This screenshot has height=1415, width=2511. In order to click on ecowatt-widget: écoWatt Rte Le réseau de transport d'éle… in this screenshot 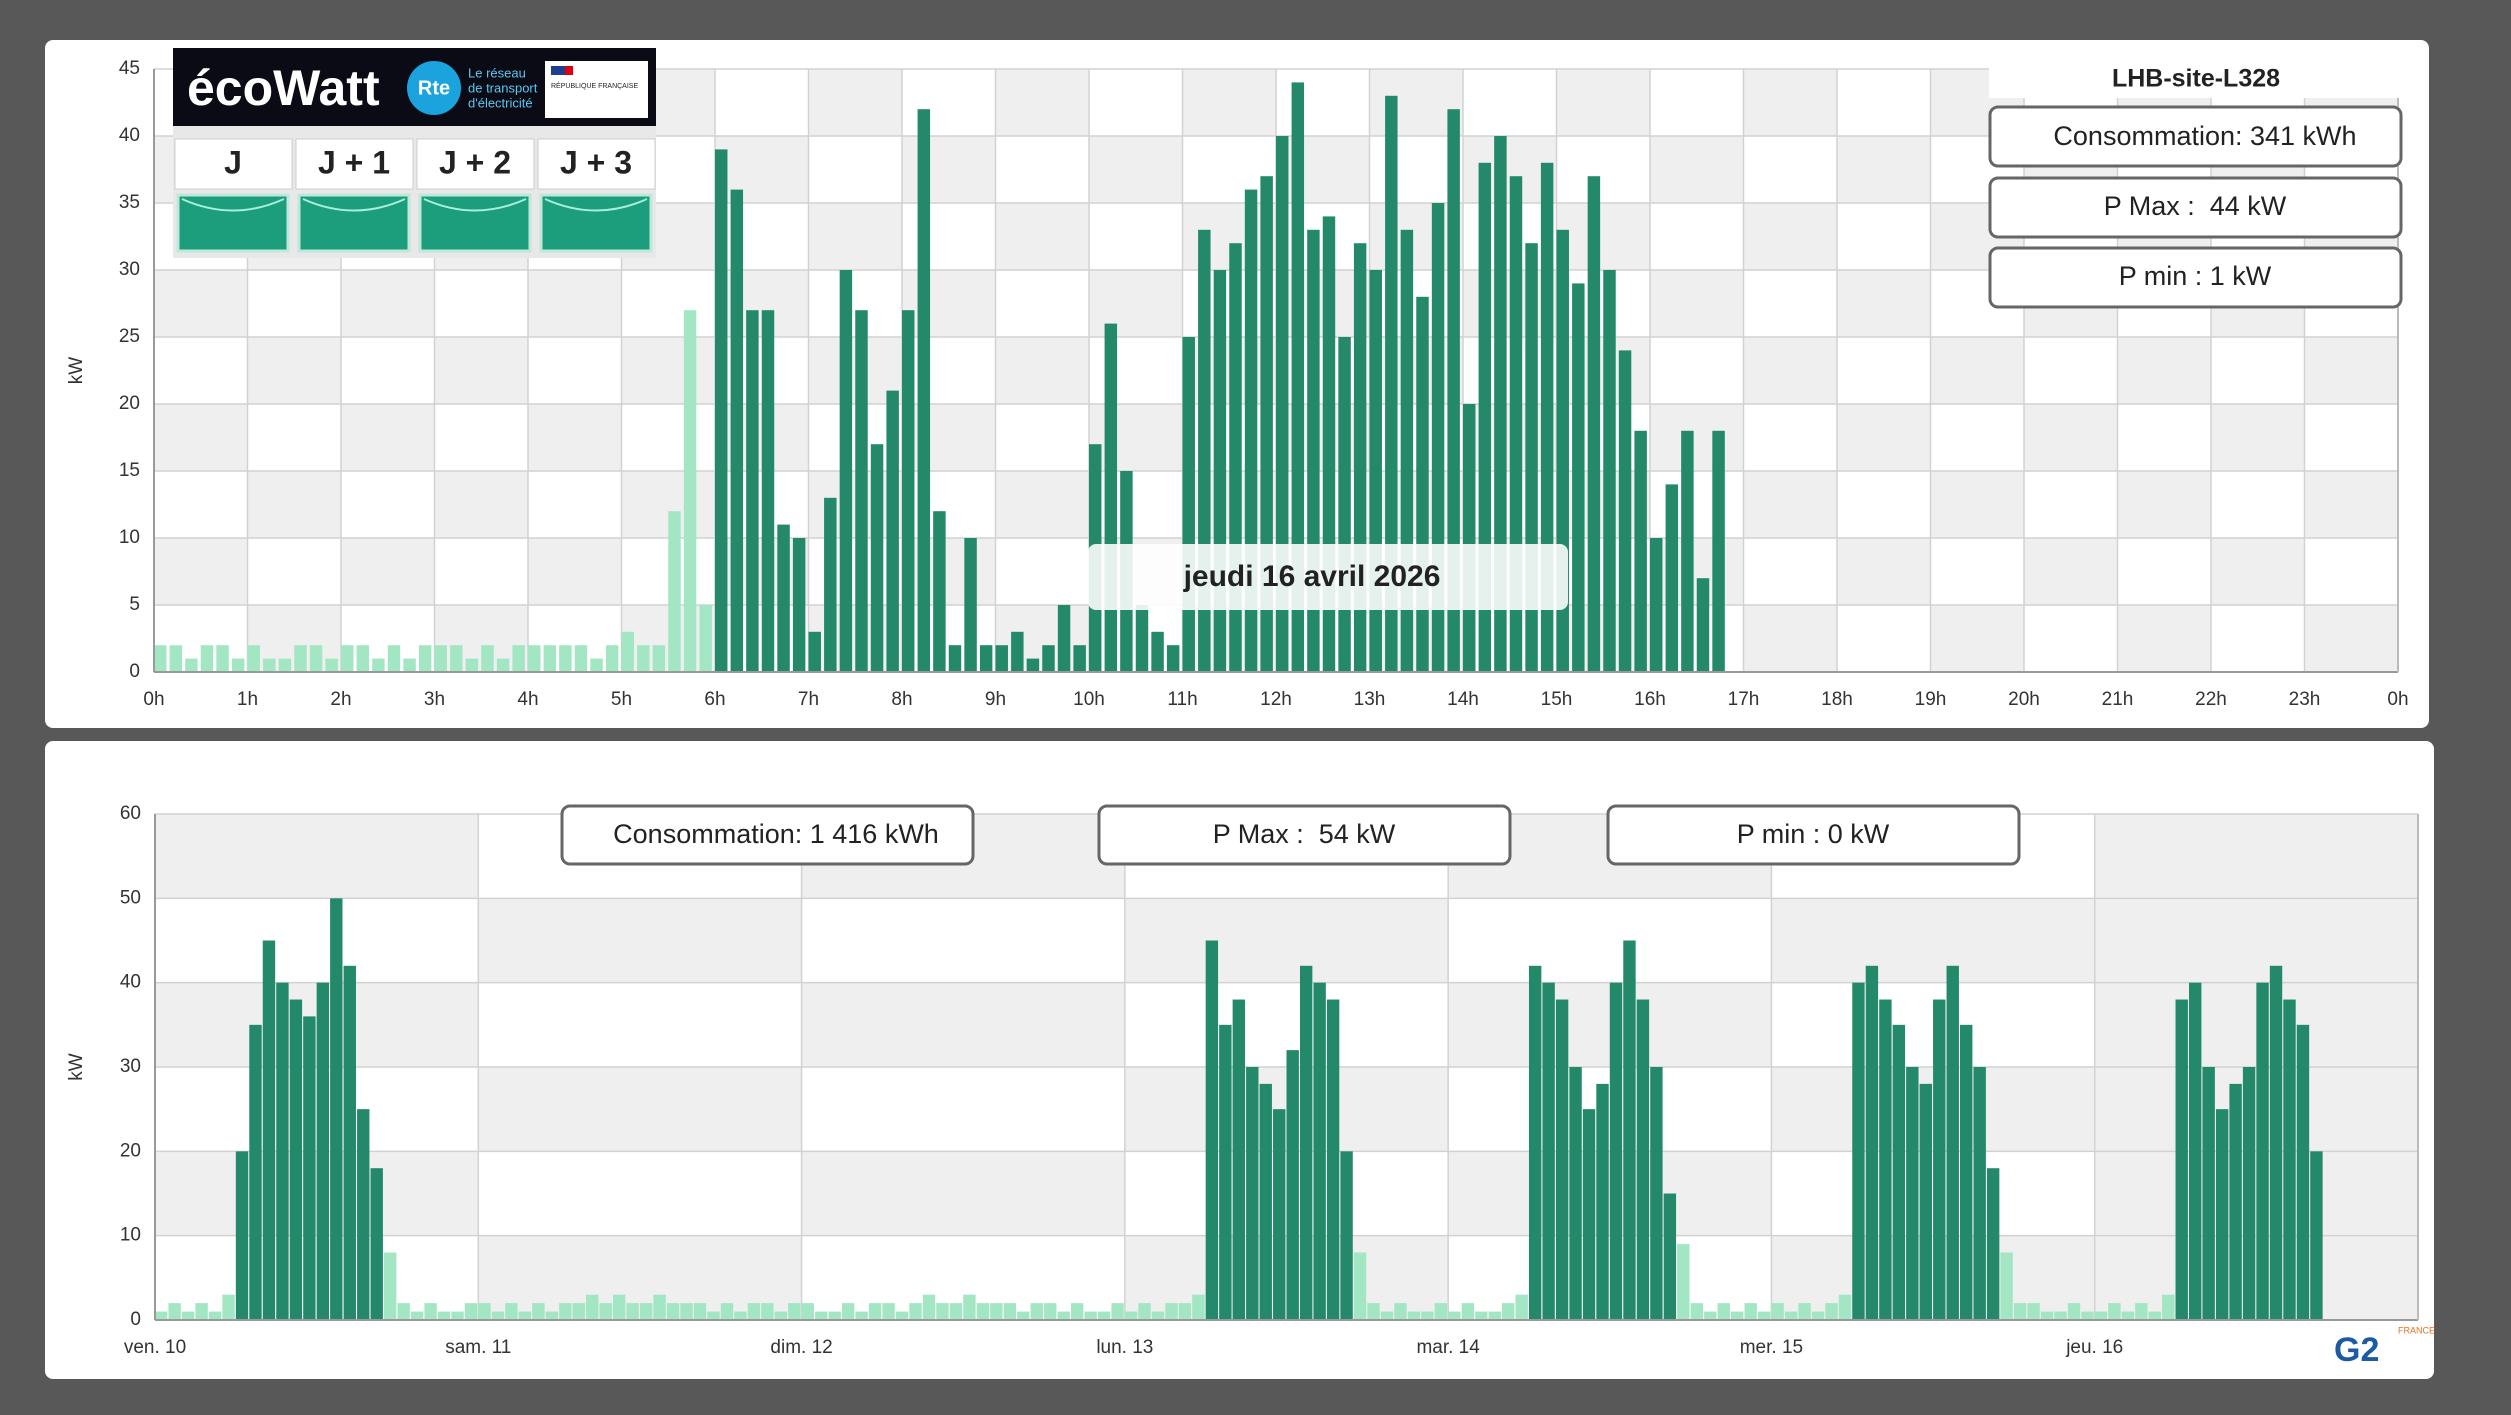, I will do `click(414, 153)`.